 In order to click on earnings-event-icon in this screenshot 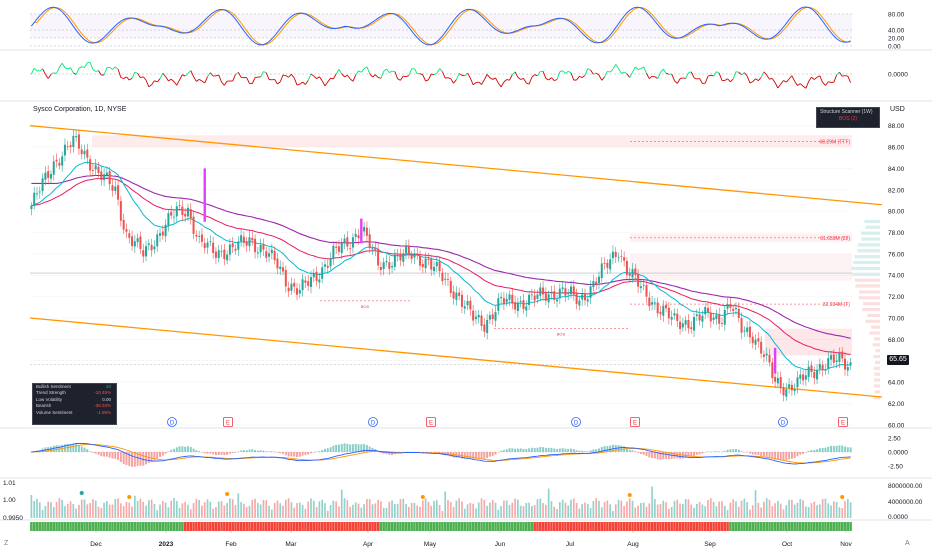, I will do `click(843, 422)`.